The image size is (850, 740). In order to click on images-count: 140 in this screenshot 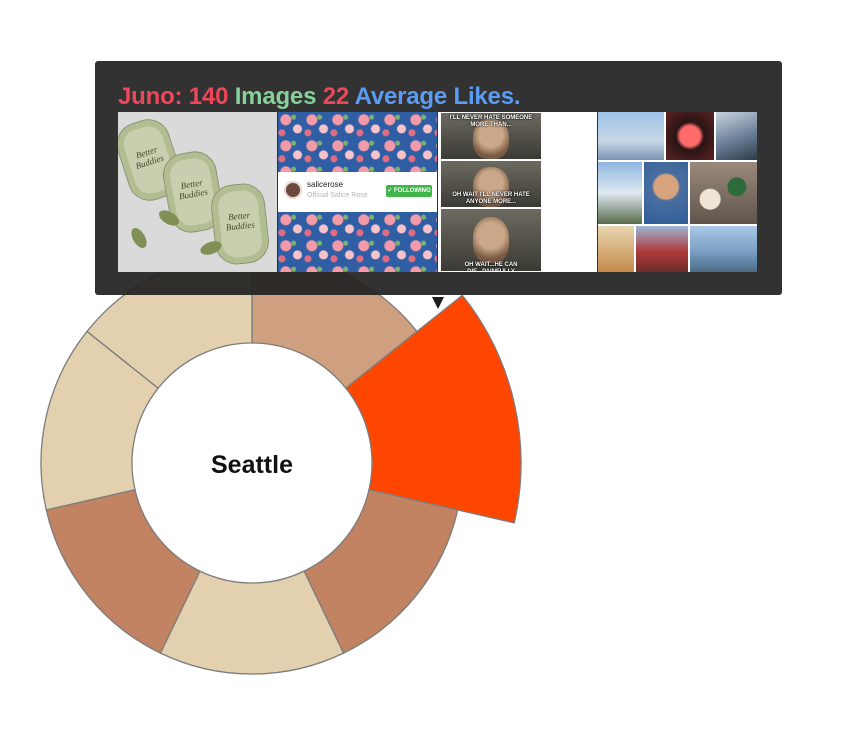, I will do `click(208, 96)`.